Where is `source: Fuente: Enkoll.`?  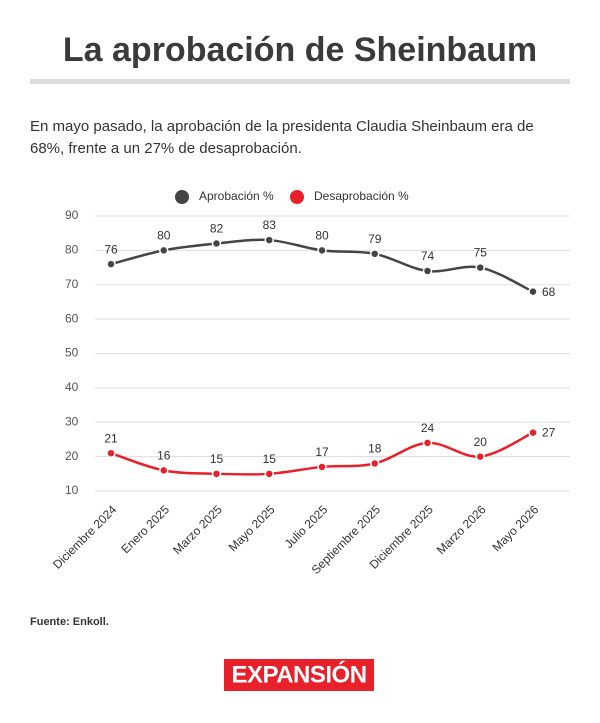
source: Fuente: Enkoll. is located at coordinates (69, 622).